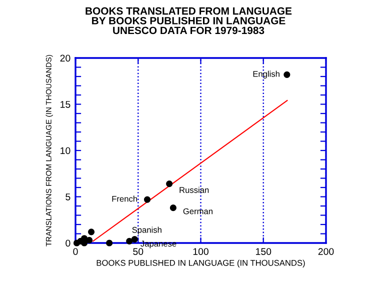 This screenshot has width=377, height=281. Describe the element at coordinates (147, 230) in the screenshot. I see `annotation: Spanish` at that location.